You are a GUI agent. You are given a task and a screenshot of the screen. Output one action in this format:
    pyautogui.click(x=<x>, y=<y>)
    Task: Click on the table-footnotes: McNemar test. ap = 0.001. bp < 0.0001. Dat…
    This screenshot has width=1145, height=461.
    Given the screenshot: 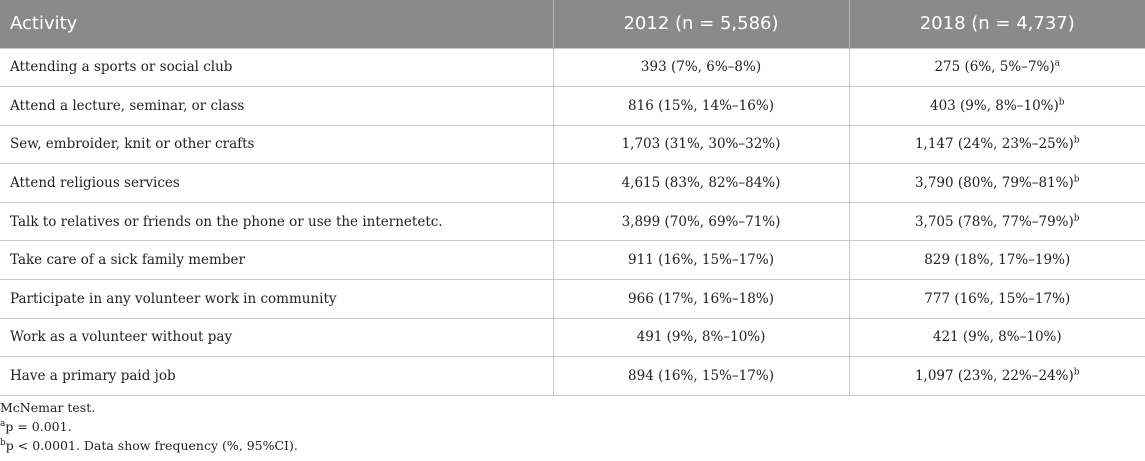 What is the action you would take?
    pyautogui.click(x=149, y=426)
    